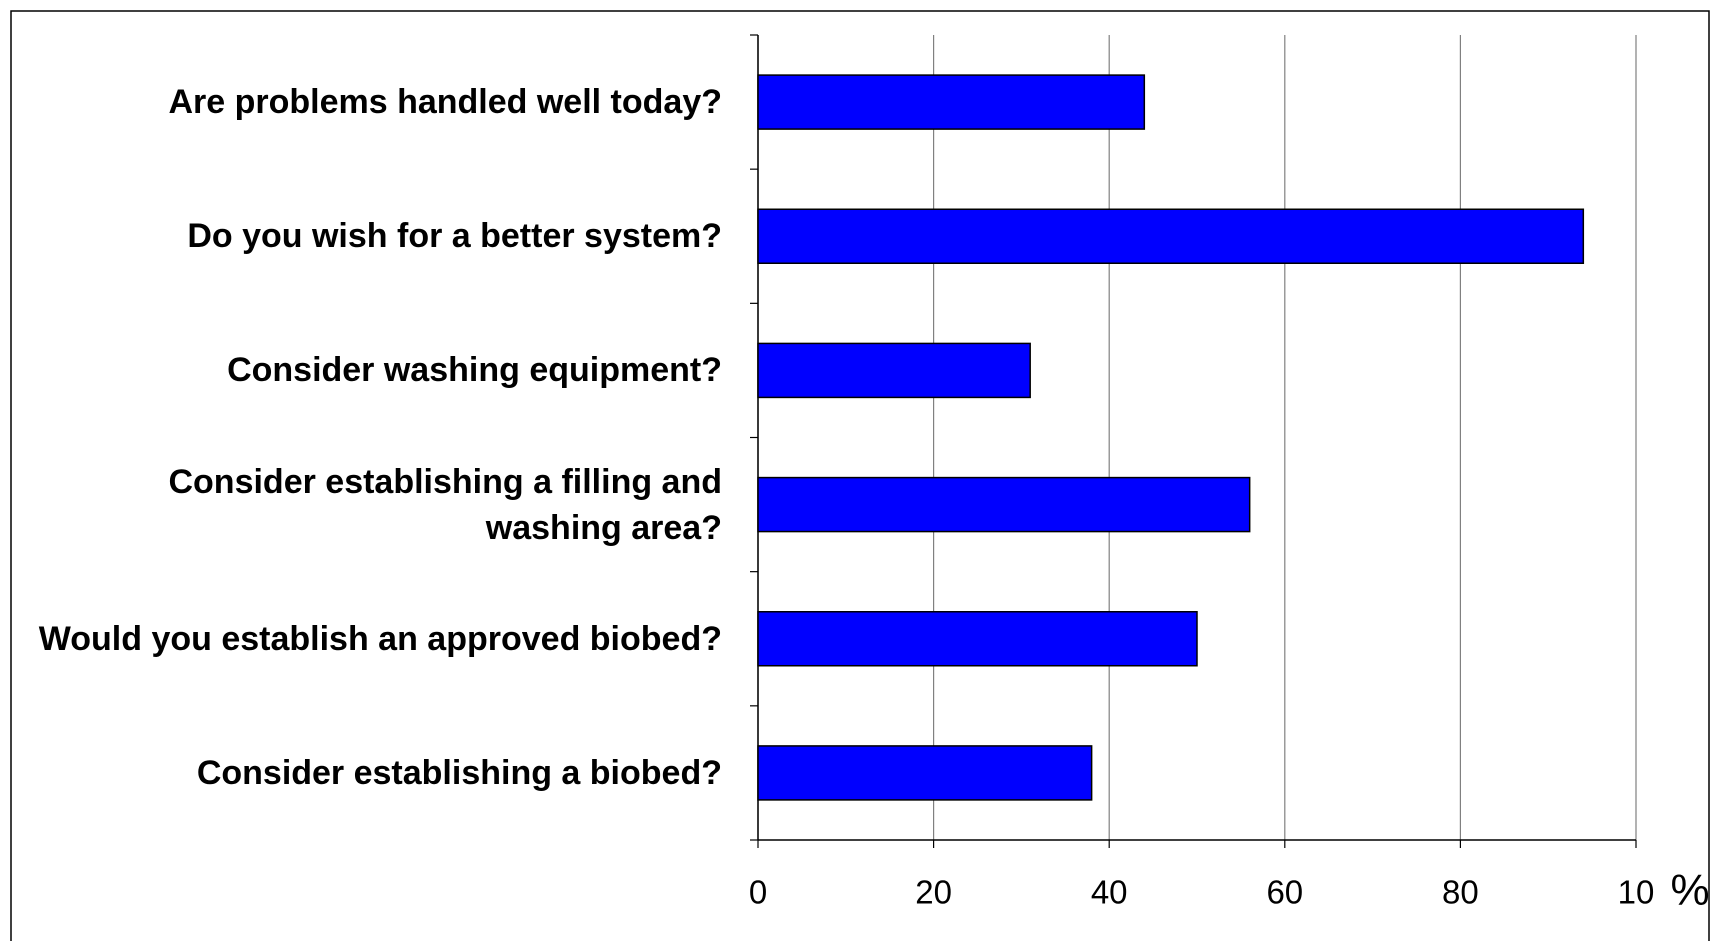 The height and width of the screenshot is (941, 1711). What do you see at coordinates (454, 236) in the screenshot?
I see `y-tick-label: Do you wish for a better system?` at bounding box center [454, 236].